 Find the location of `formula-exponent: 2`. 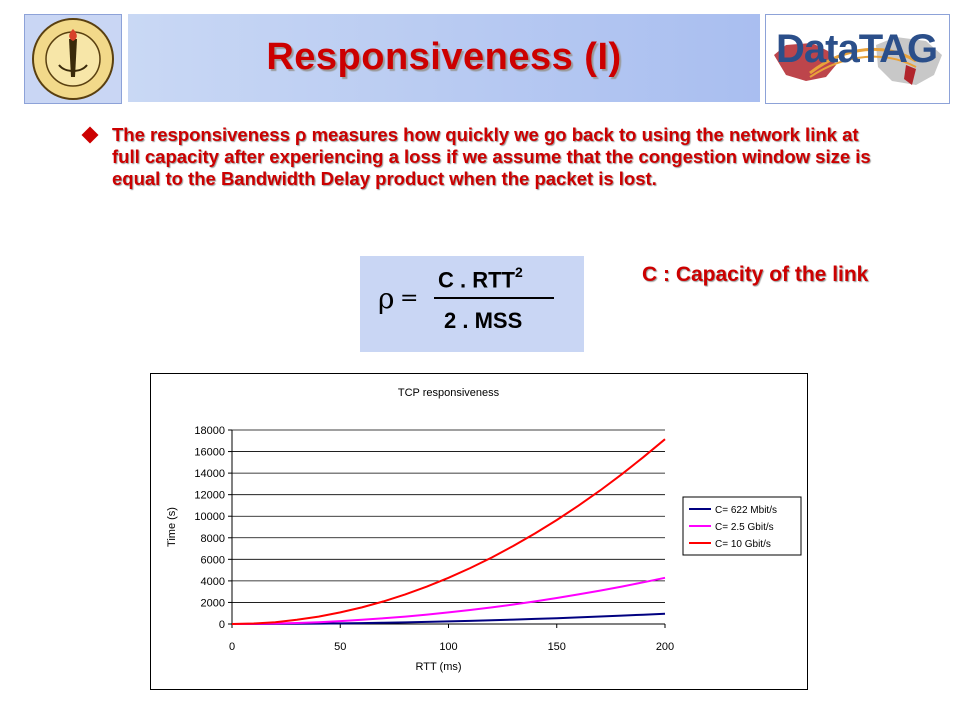

formula-exponent: 2 is located at coordinates (519, 272).